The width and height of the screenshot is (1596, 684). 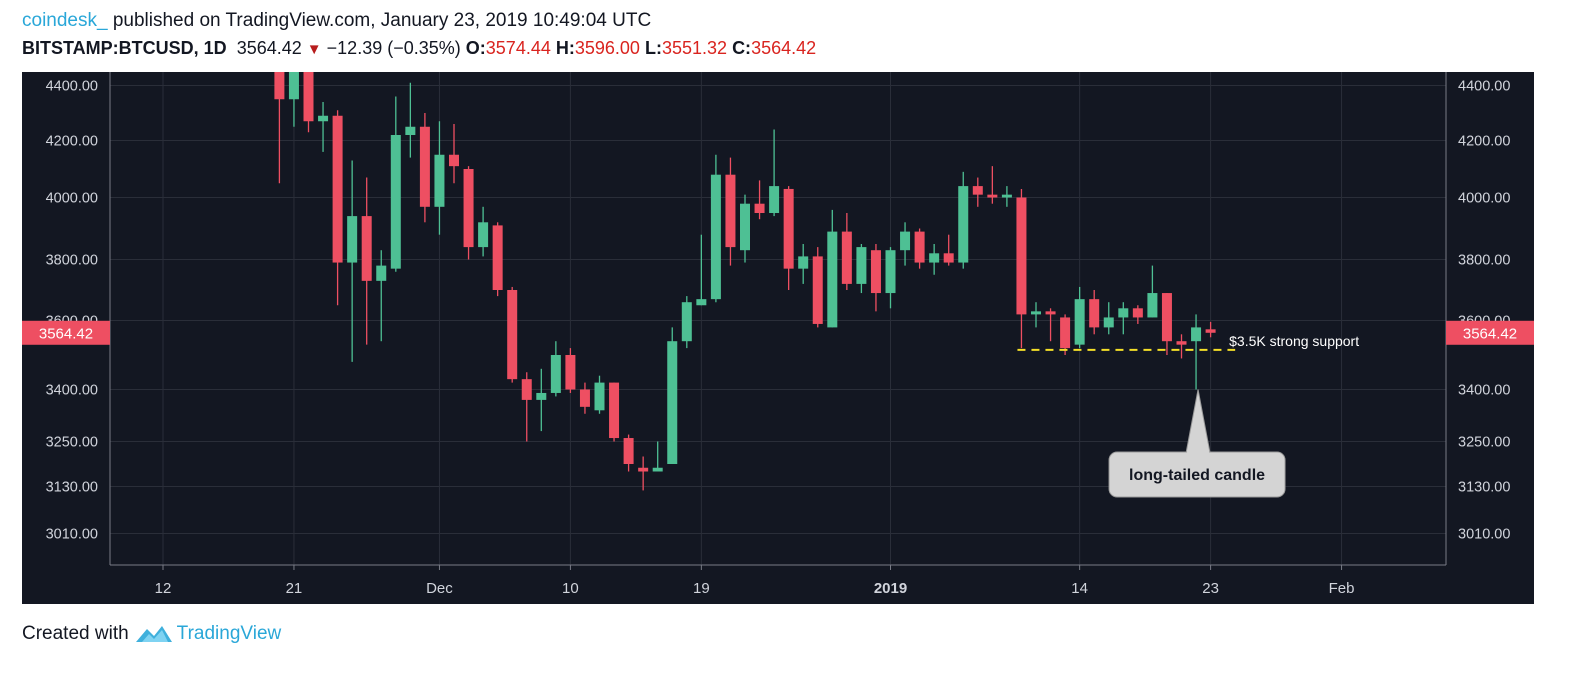 I want to click on y-tick-label-left: 3130.00, so click(x=72, y=488).